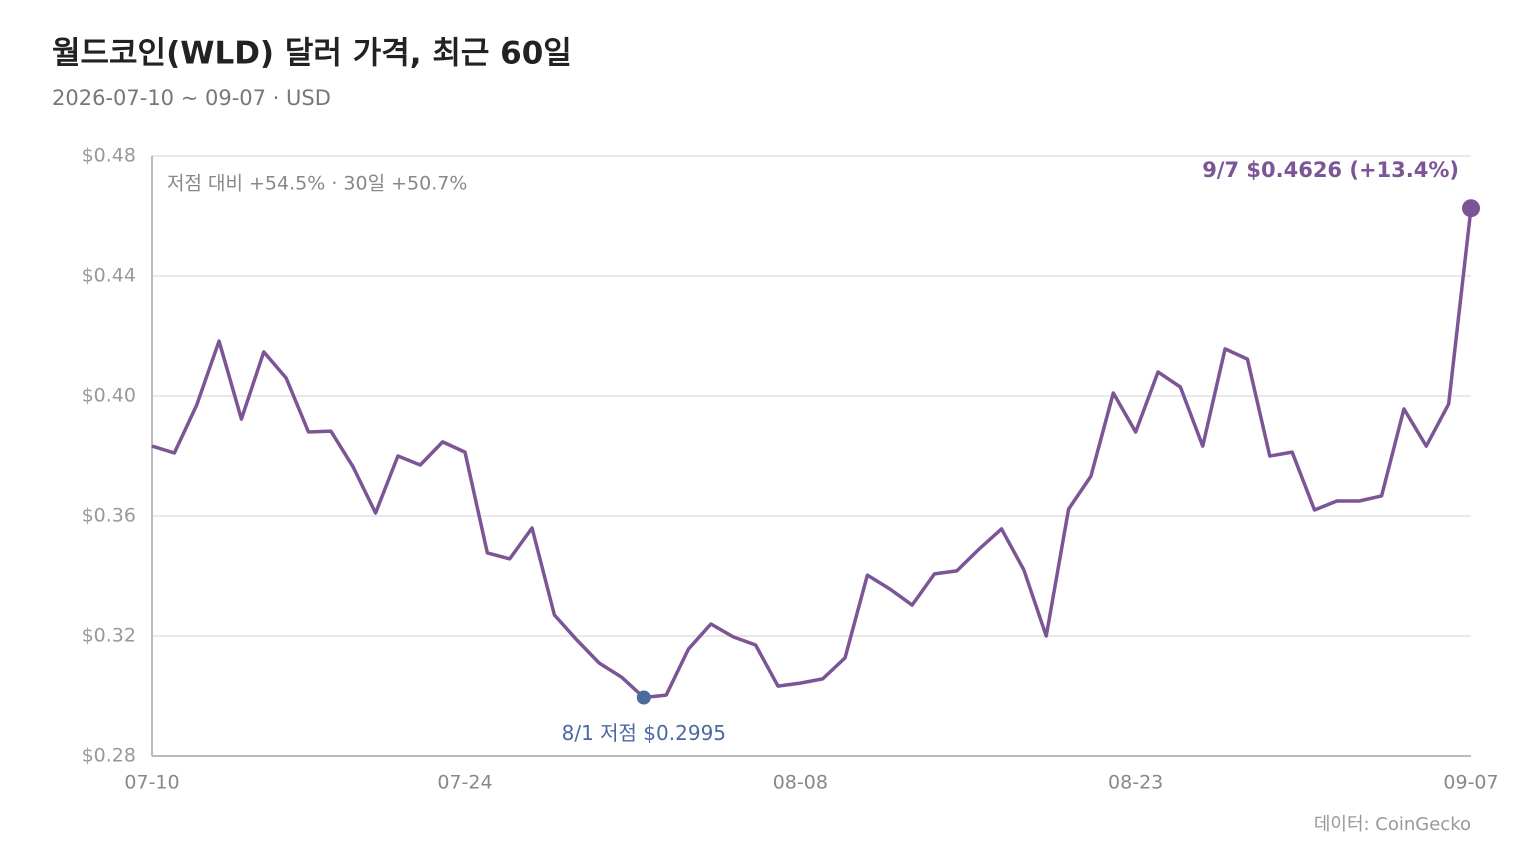 The image size is (1520, 864). Describe the element at coordinates (109, 276) in the screenshot. I see `y-tick-label: $0.44` at that location.